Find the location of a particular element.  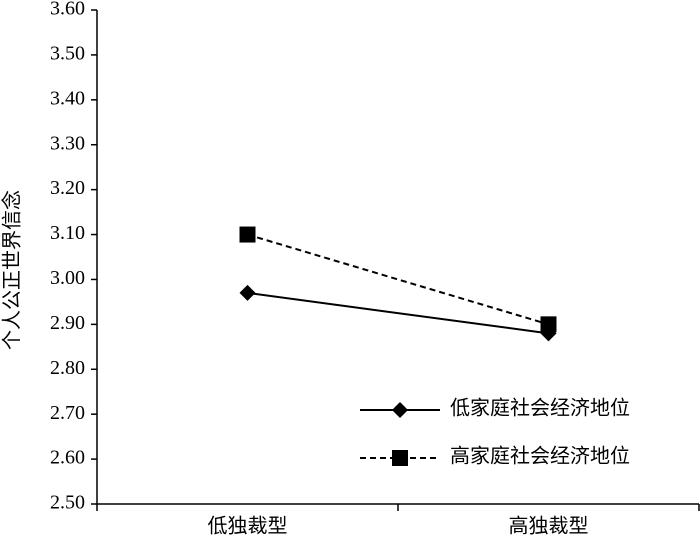

x-tick-label: 低独裁型 is located at coordinates (248, 526).